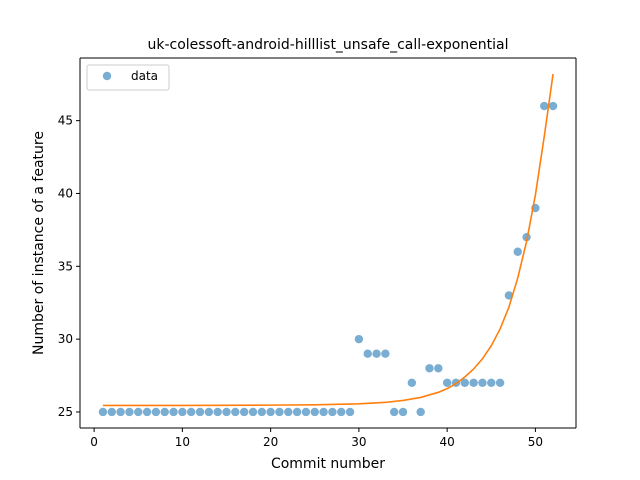 This screenshot has height=480, width=640. I want to click on x-axis-label: Commit number, so click(328, 464).